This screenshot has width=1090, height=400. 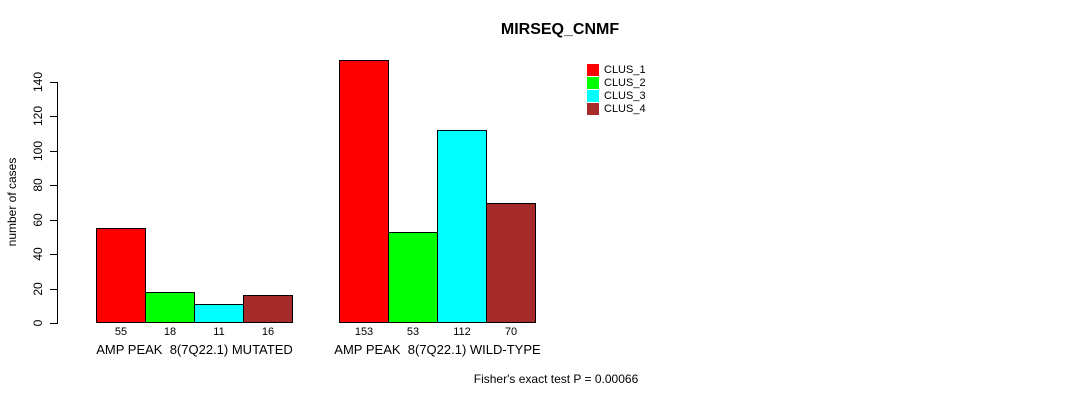 What do you see at coordinates (437, 349) in the screenshot?
I see `category-label: AMP PEAK 8(7Q22.1) WILD-TYPE` at bounding box center [437, 349].